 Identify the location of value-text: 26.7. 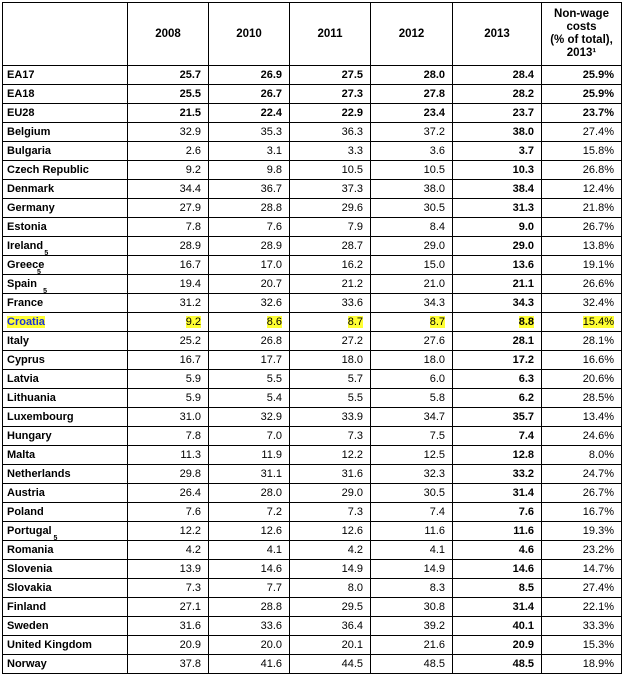
(271, 94).